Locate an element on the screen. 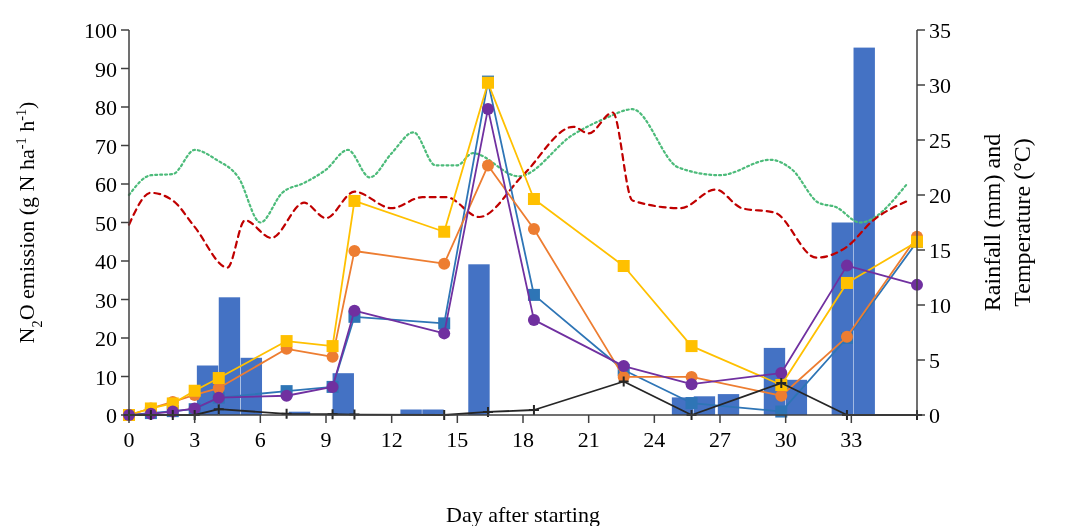 This screenshot has height=526, width=1067. x-axis-title: Day after starting is located at coordinates (523, 514).